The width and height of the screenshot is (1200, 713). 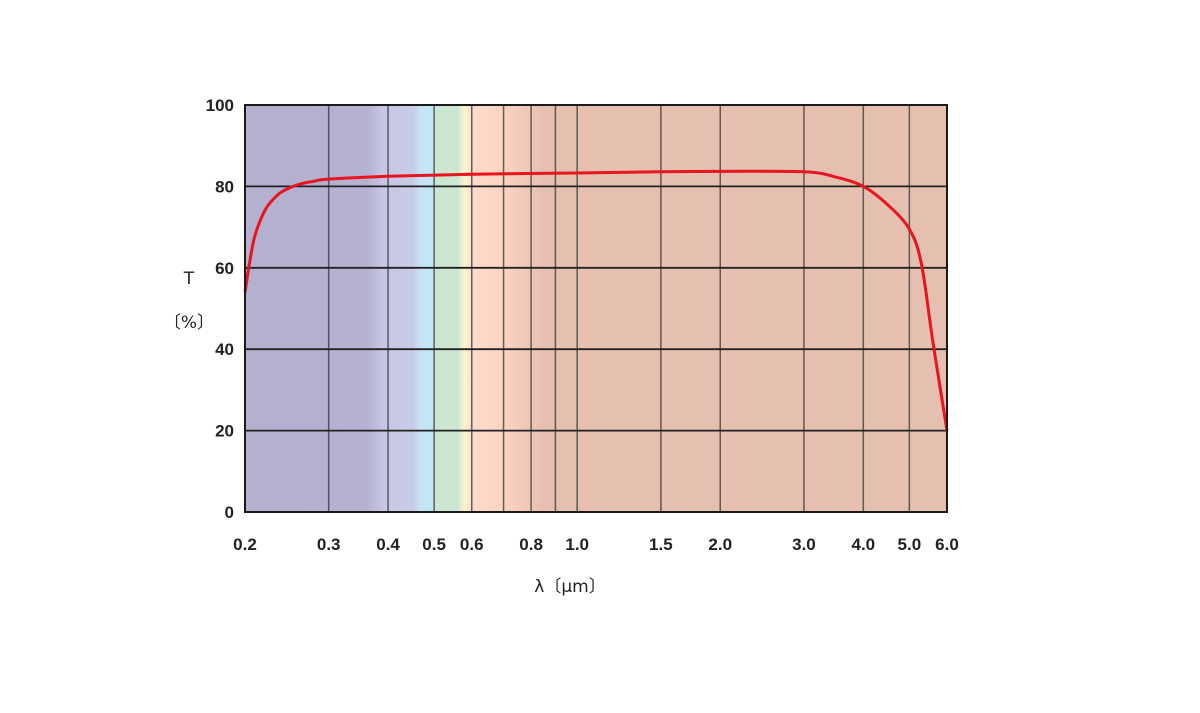 What do you see at coordinates (531, 544) in the screenshot?
I see `x-tick-label: 0.8` at bounding box center [531, 544].